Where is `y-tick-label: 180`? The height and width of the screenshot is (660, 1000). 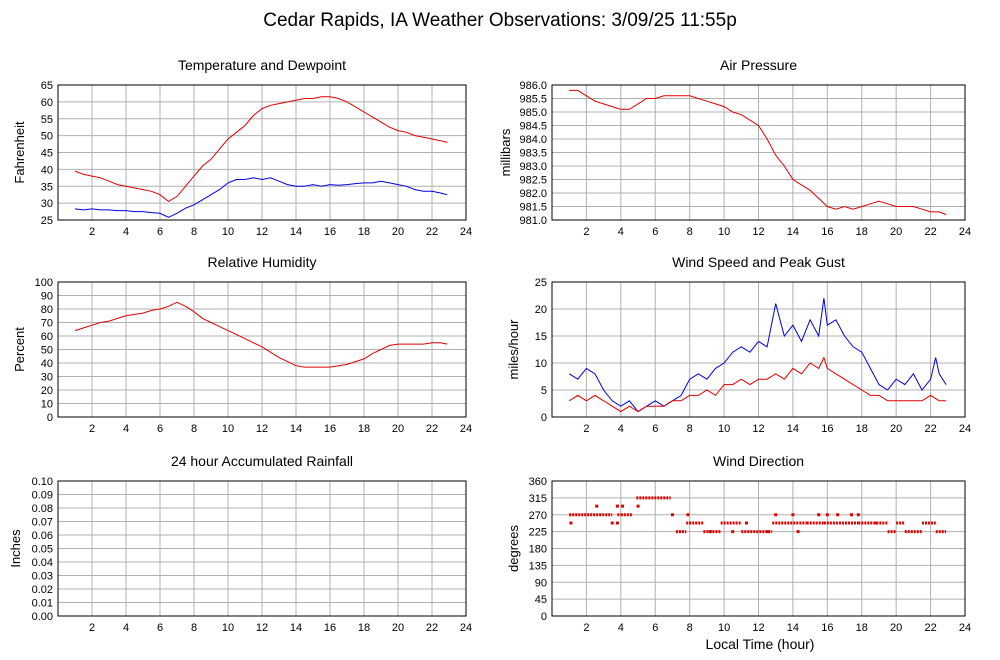
y-tick-label: 180 is located at coordinates (538, 550).